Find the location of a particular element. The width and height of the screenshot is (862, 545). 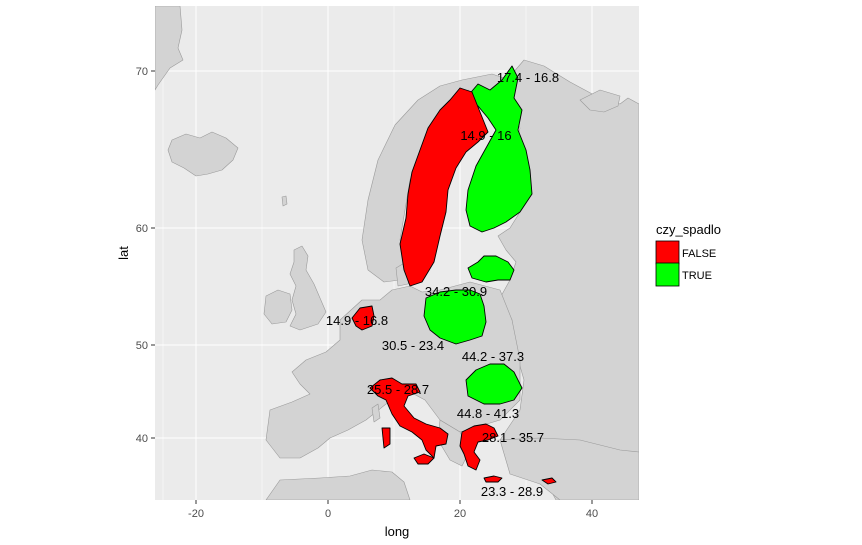

legend: czy_spadlo FALSE TRUE is located at coordinates (688, 254).